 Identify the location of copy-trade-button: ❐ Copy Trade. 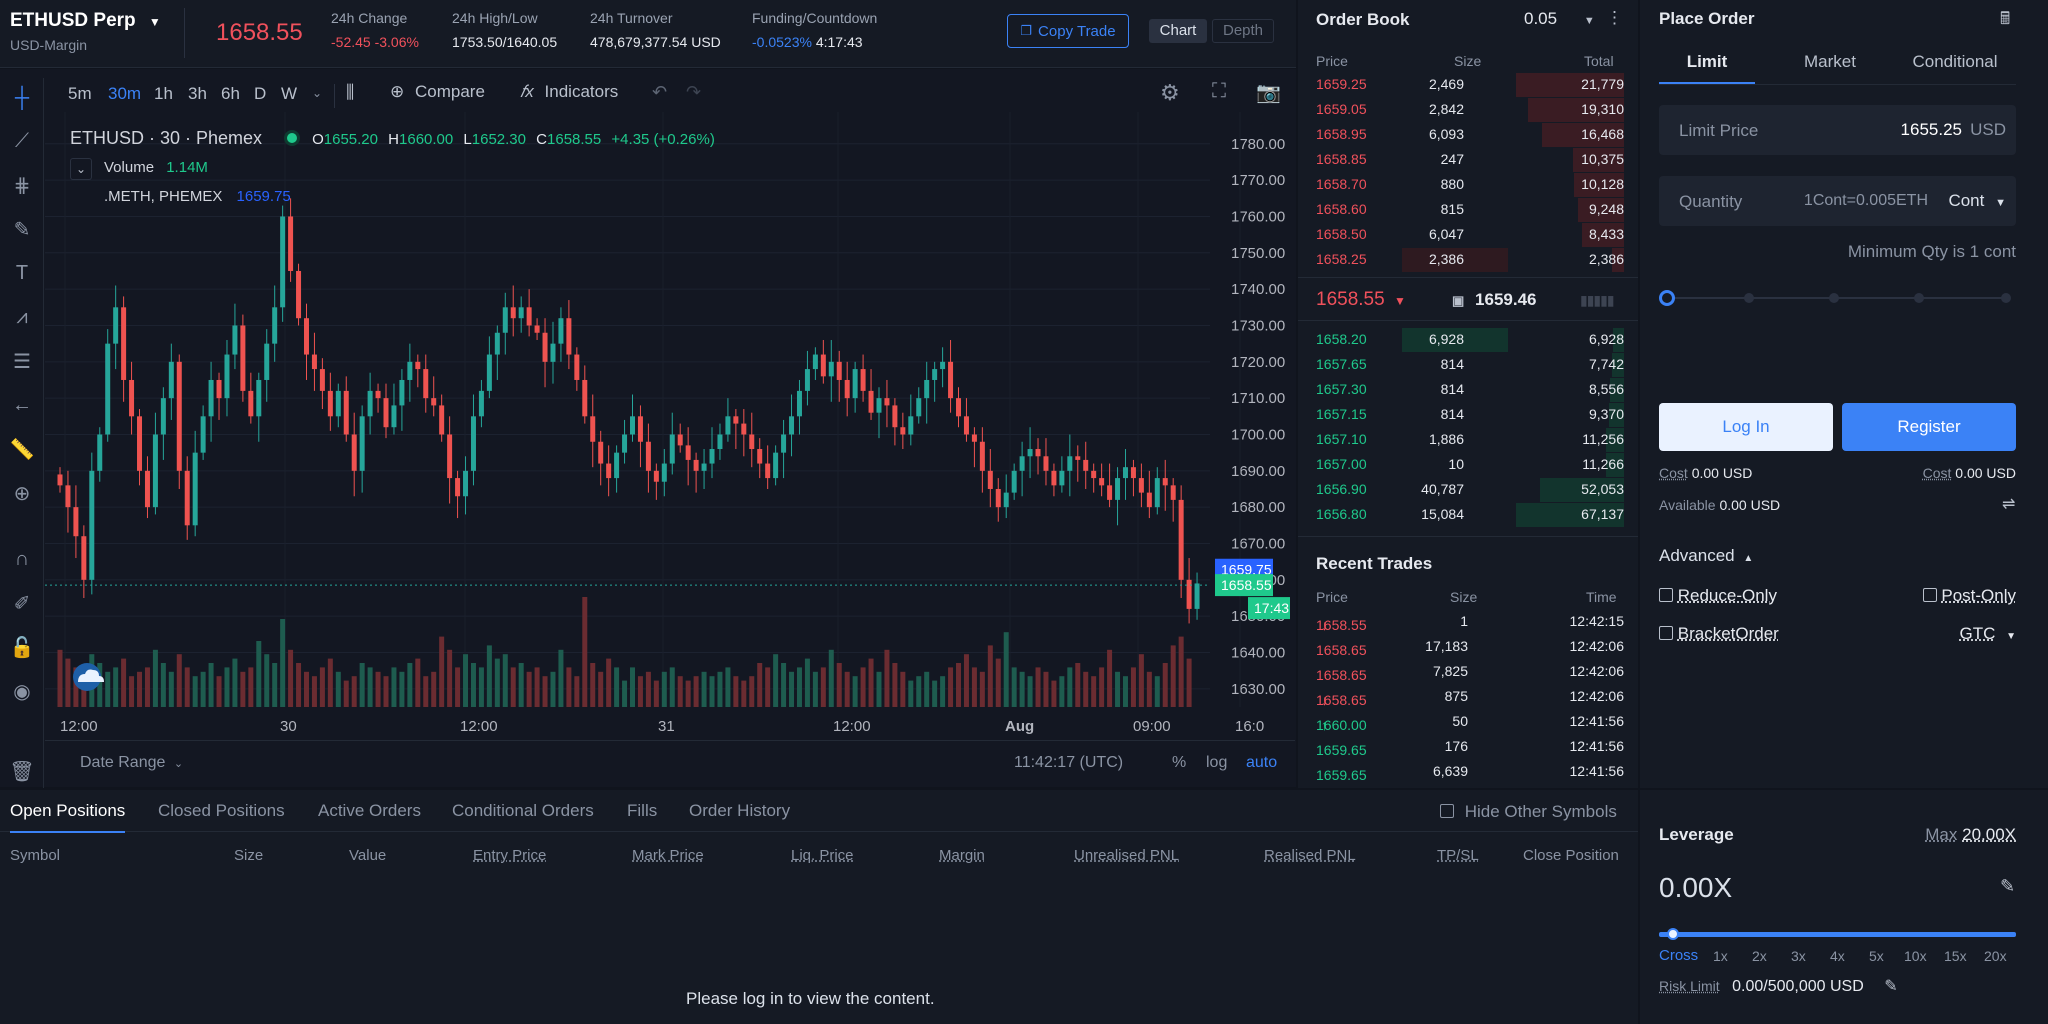
(1068, 31).